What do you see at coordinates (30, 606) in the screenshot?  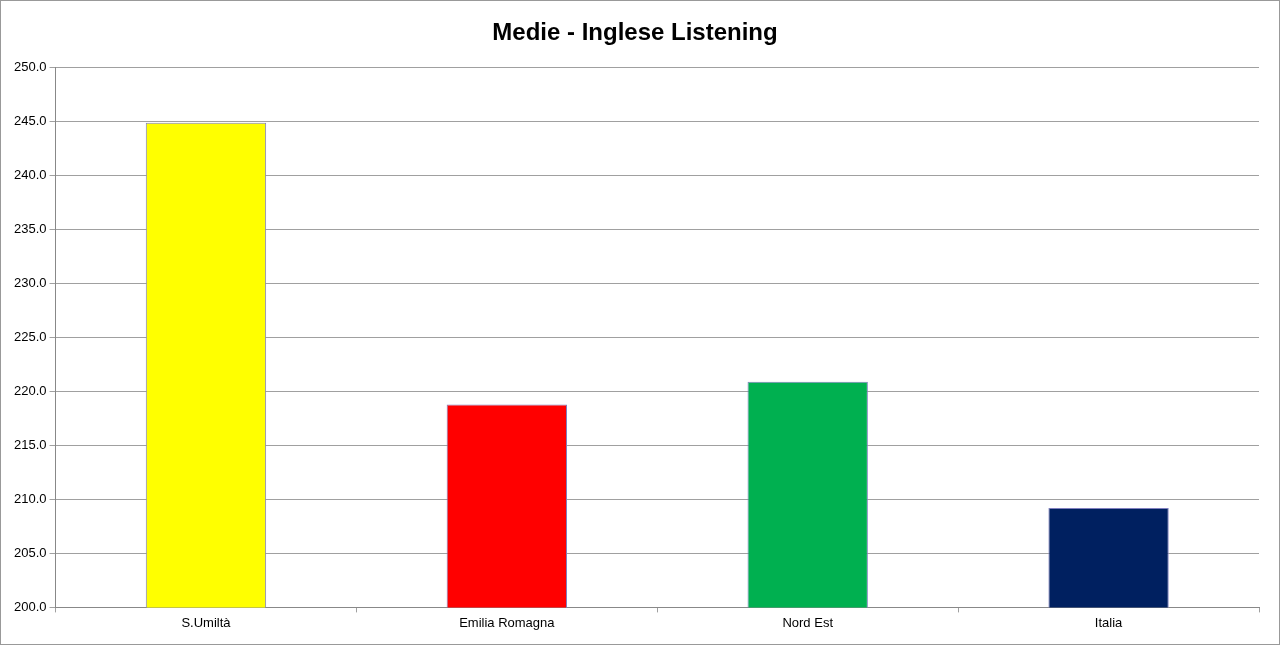 I see `y-tick-label: 200.0` at bounding box center [30, 606].